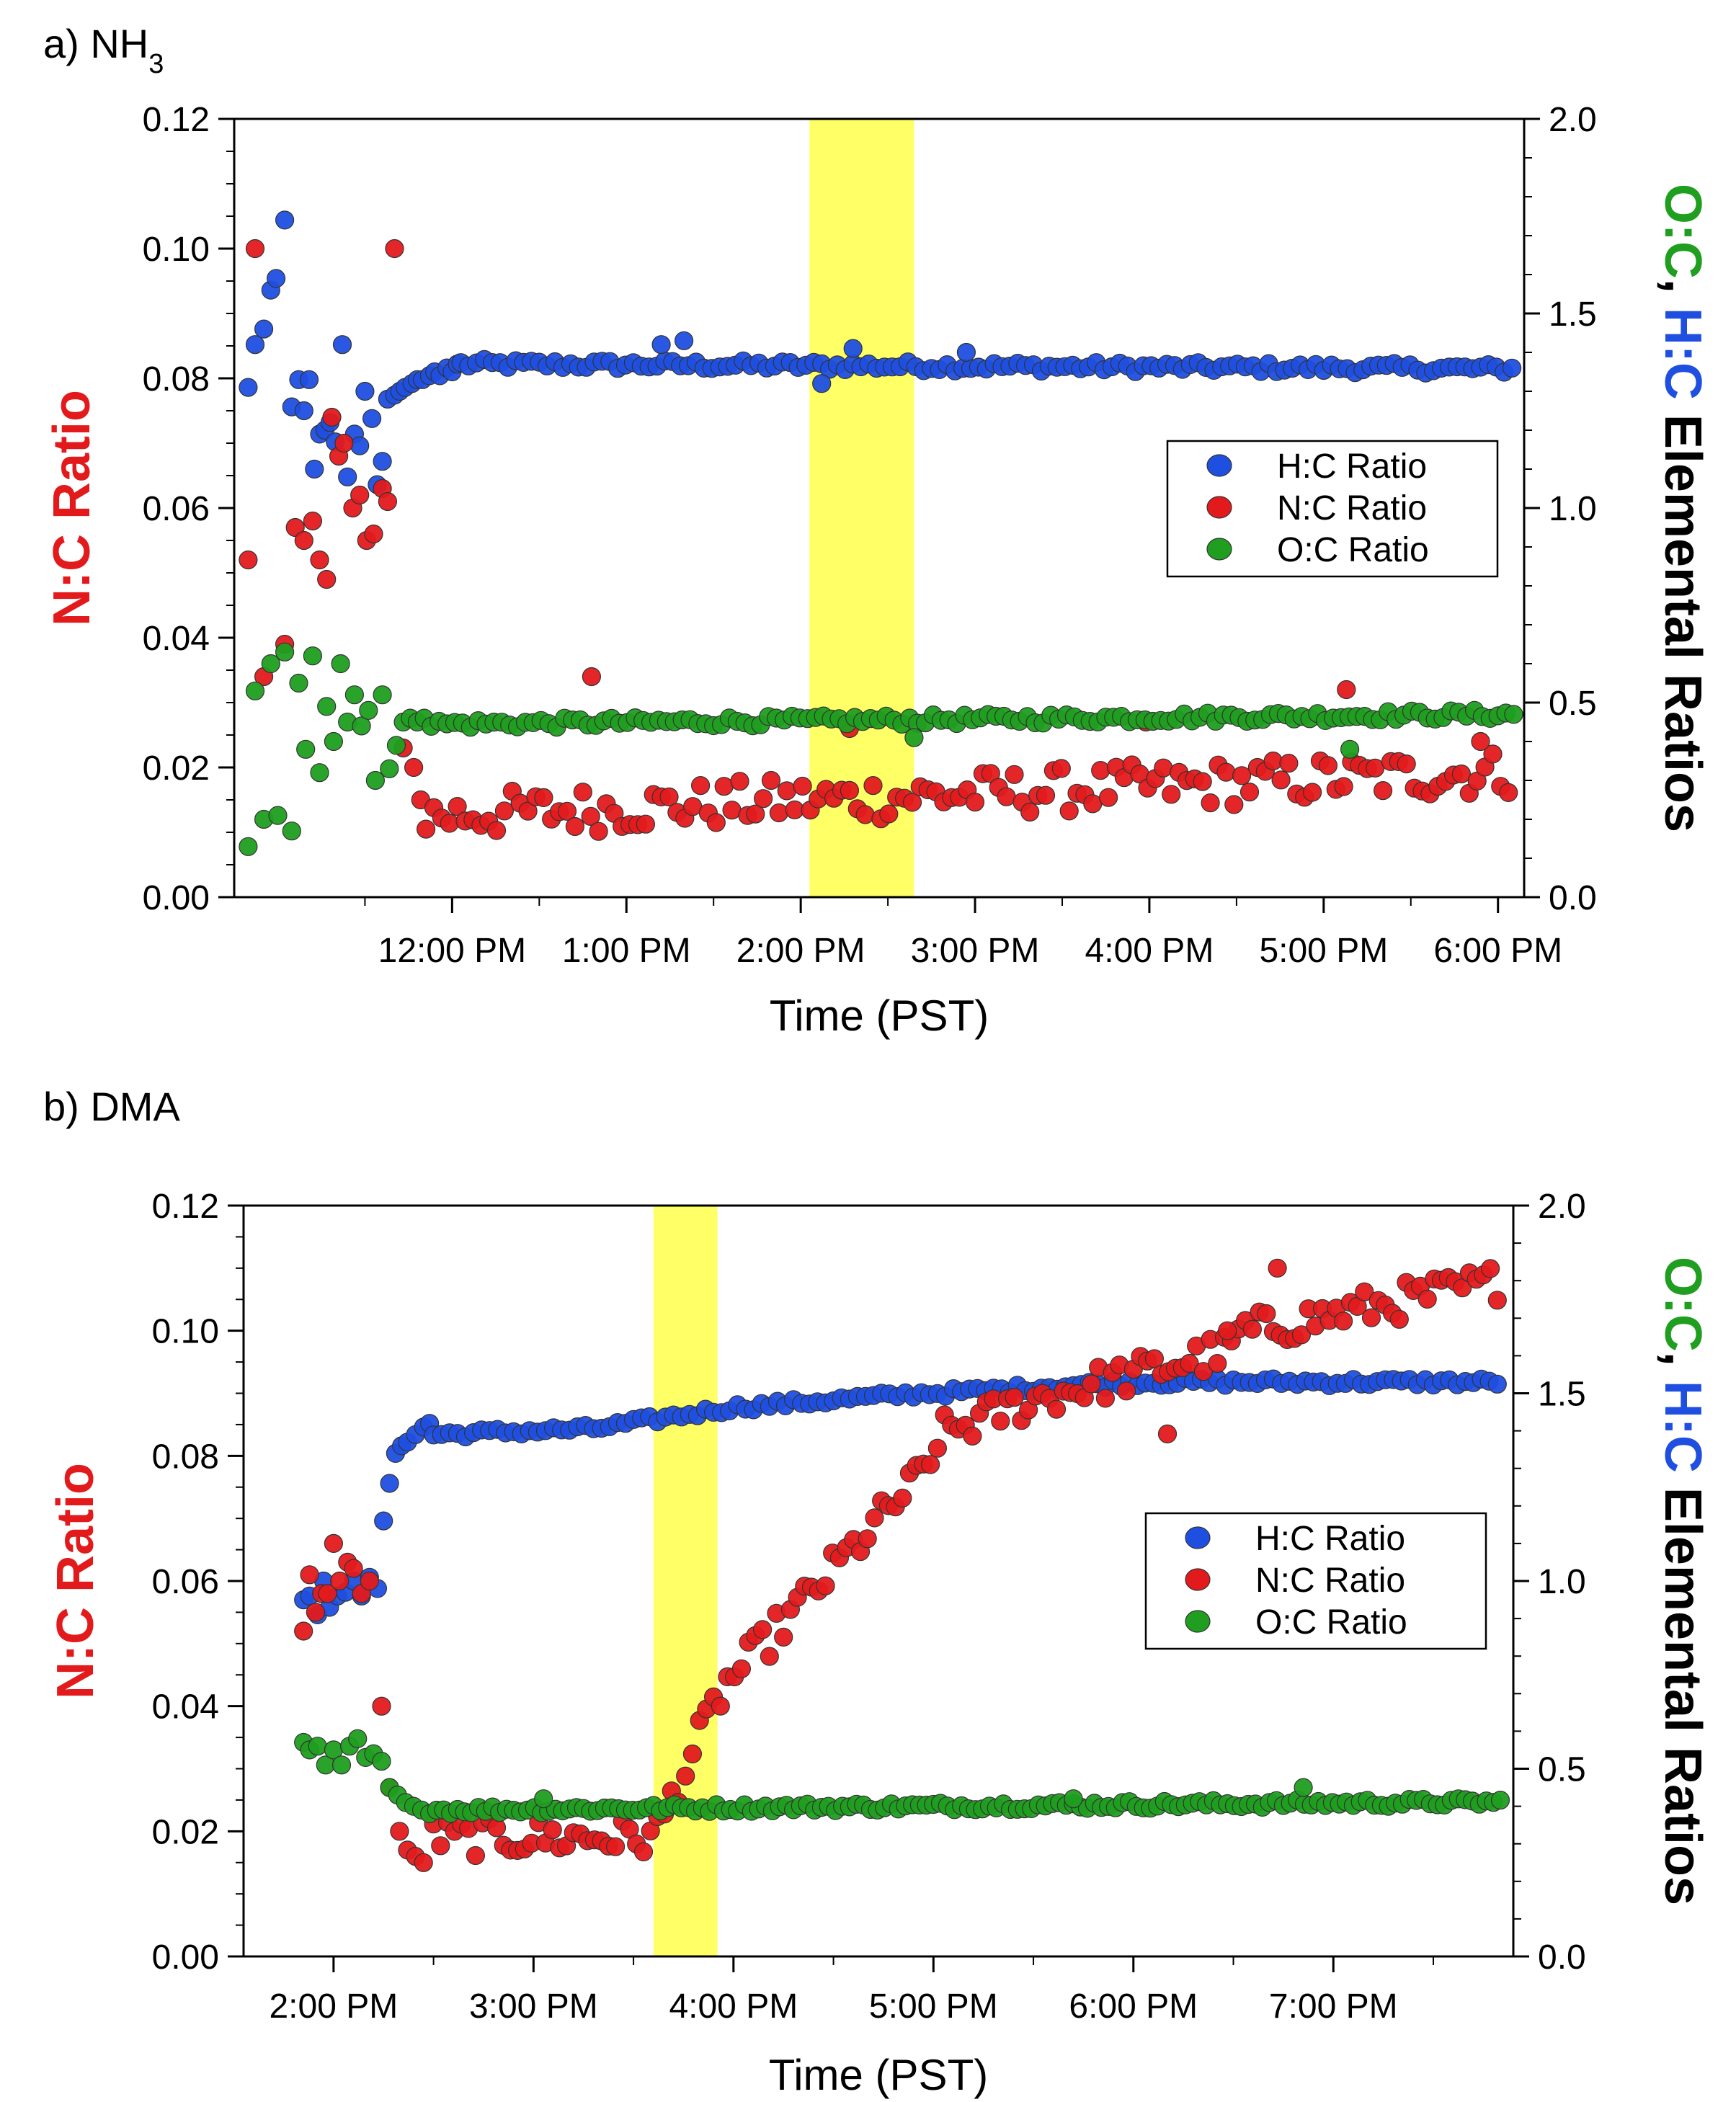  Describe the element at coordinates (733, 2006) in the screenshot. I see `x-tick-label: 4:00 PM` at that location.